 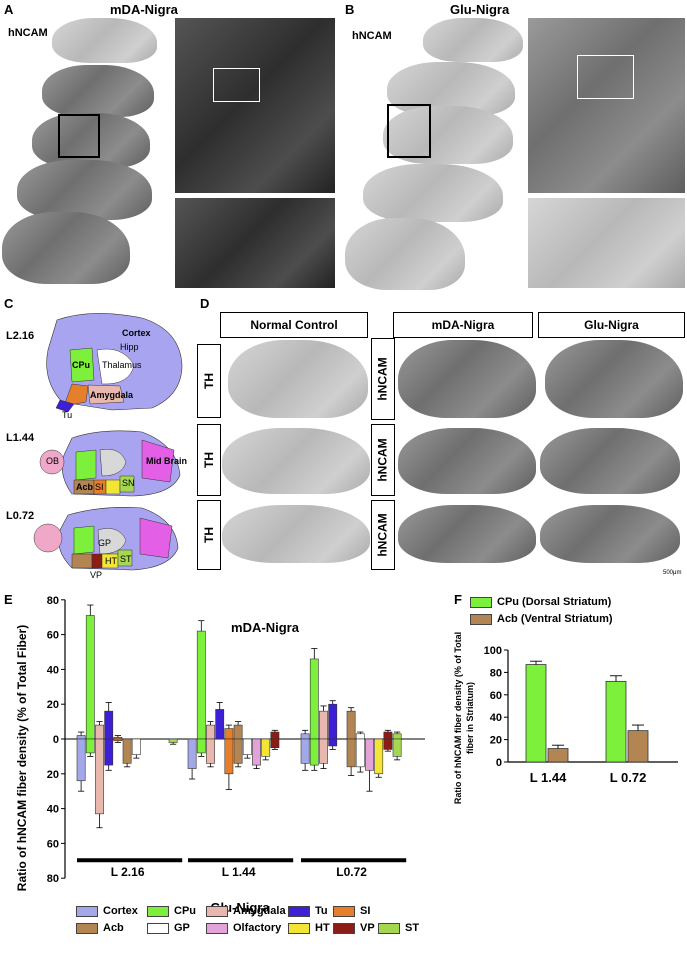 I want to click on panel-f-letter: F, so click(x=458, y=599).